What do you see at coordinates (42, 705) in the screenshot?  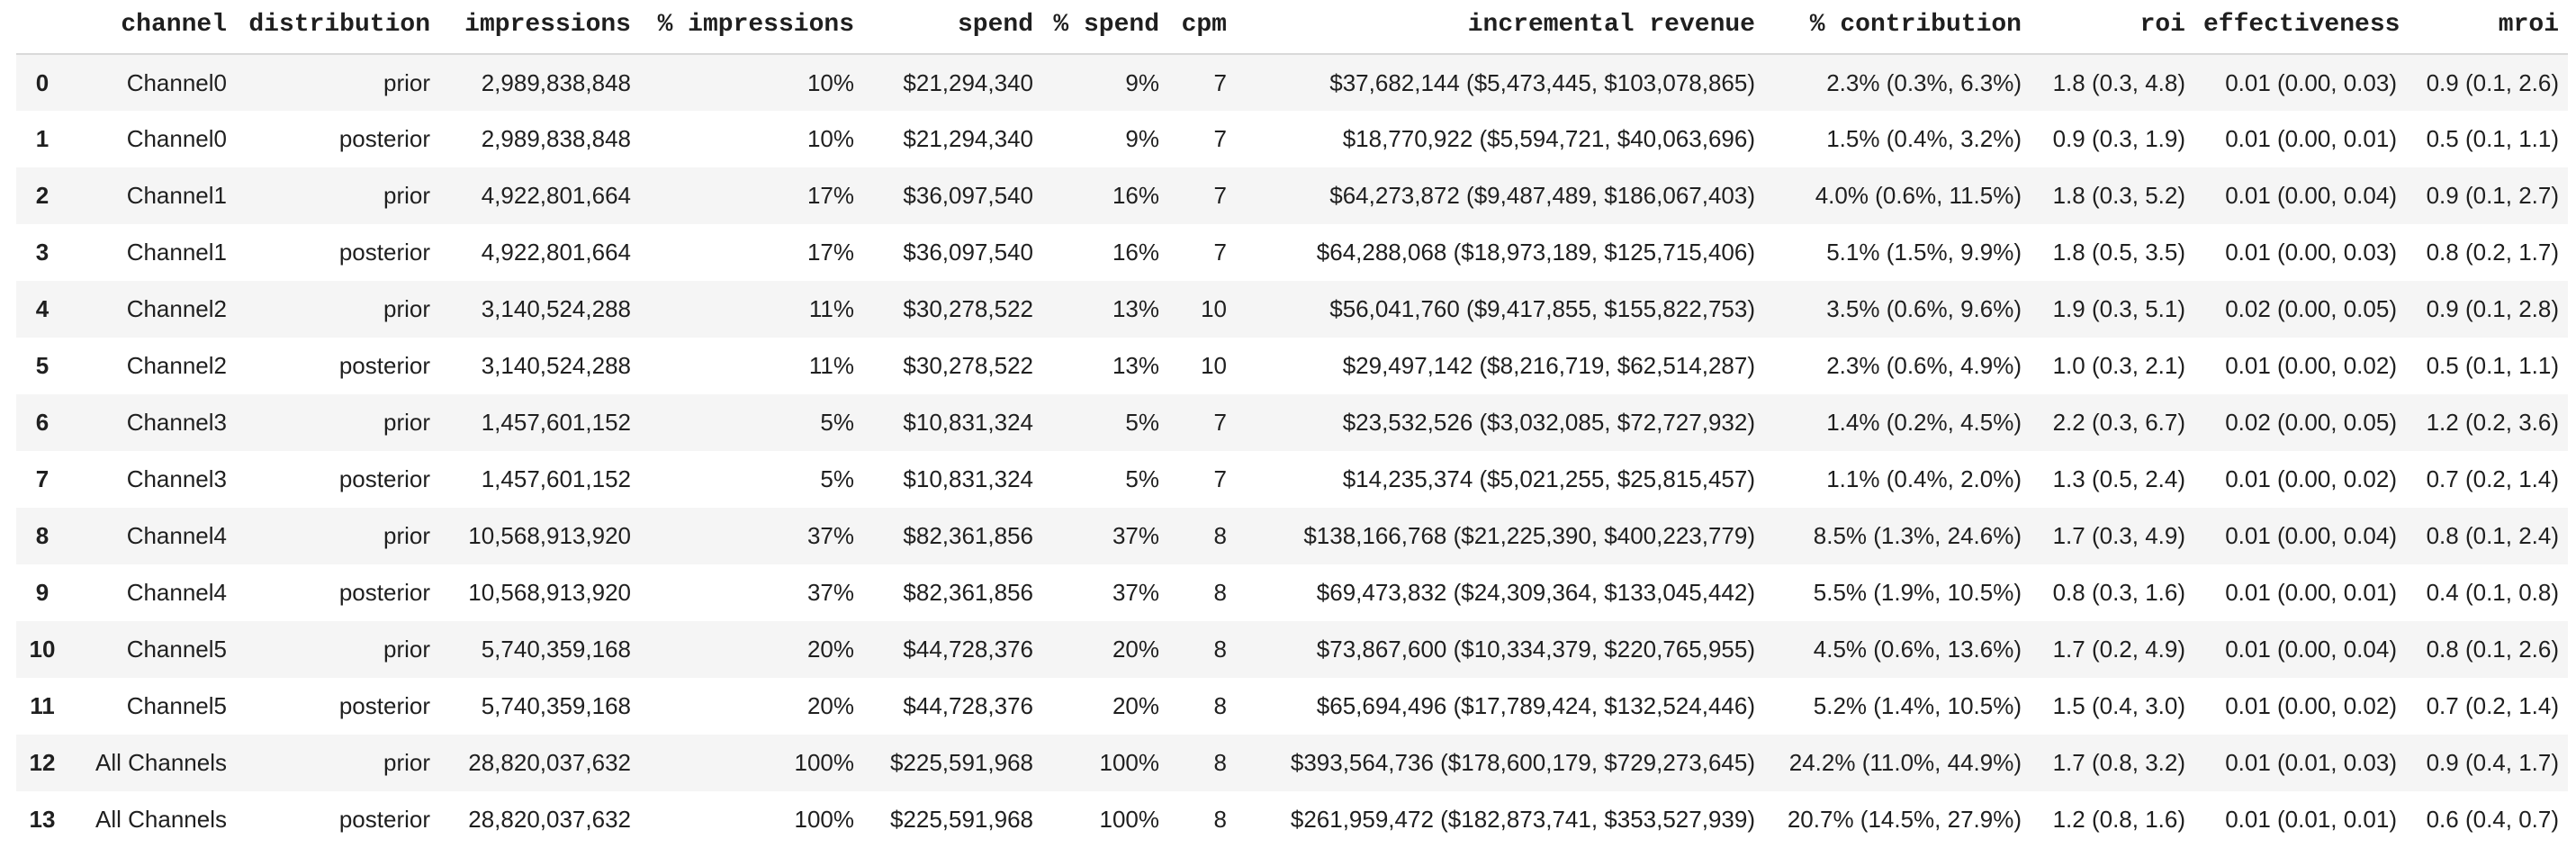 I see `row-index: 11` at bounding box center [42, 705].